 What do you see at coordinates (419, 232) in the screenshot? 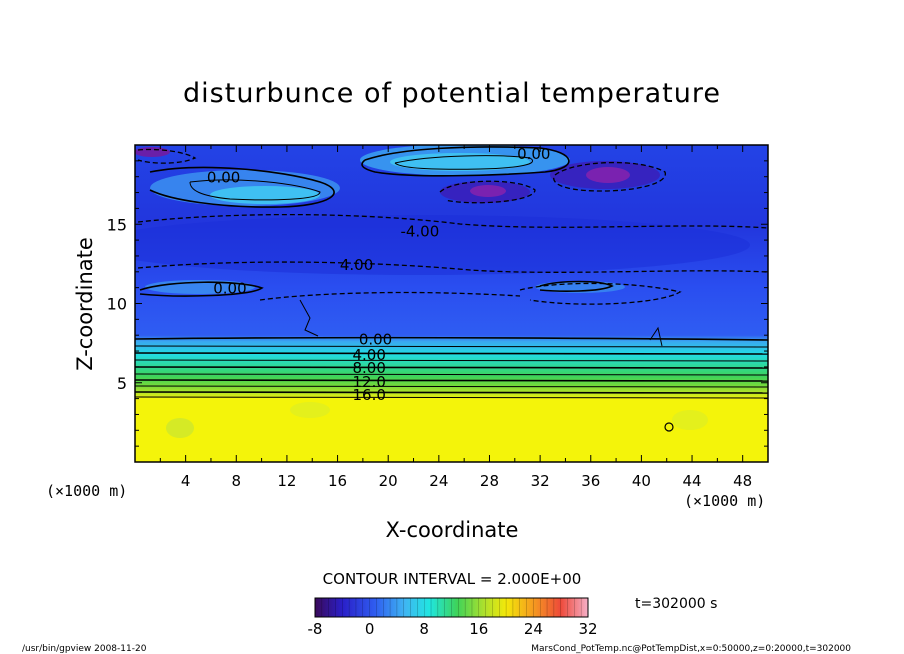
I see `contour-label: -4.00` at bounding box center [419, 232].